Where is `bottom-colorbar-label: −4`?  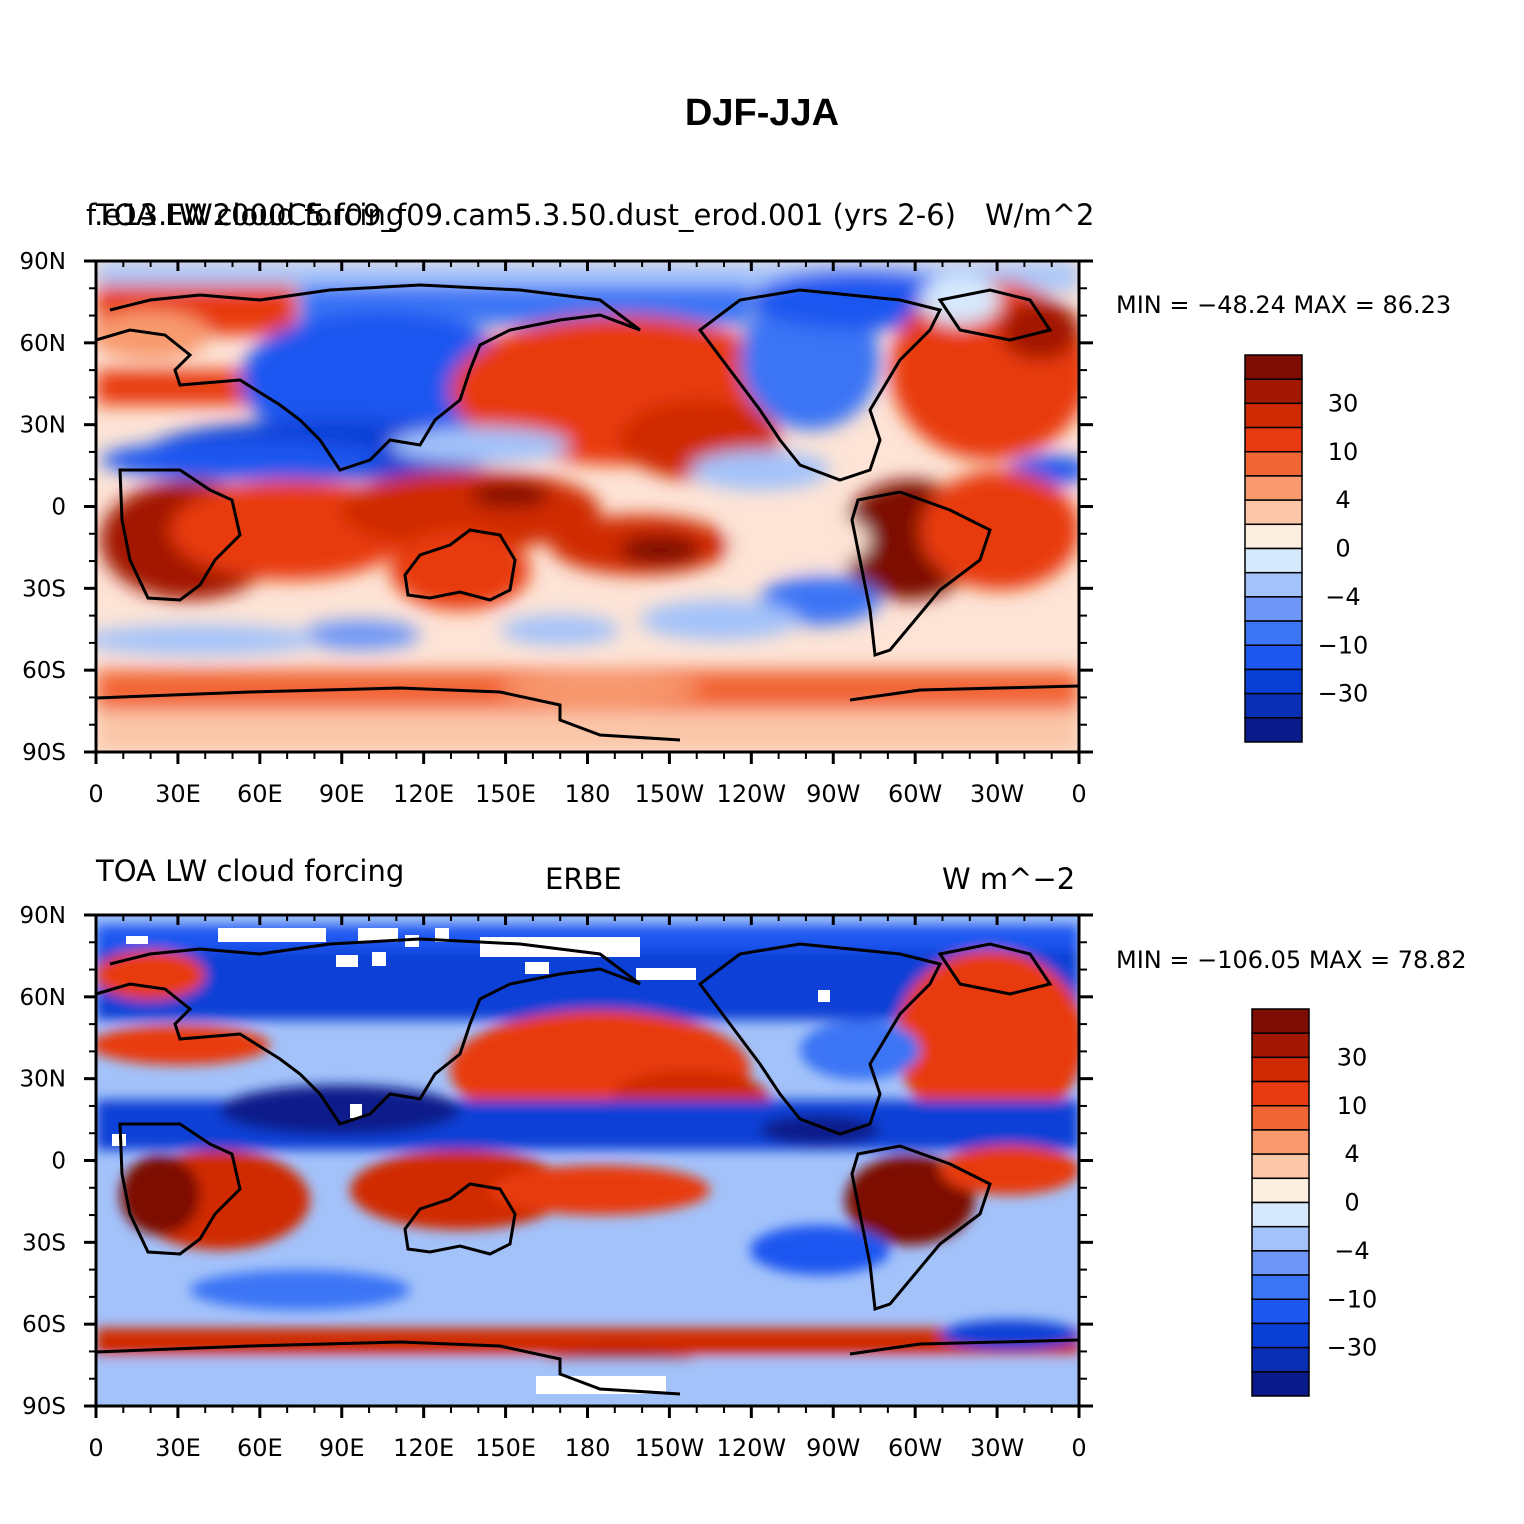 bottom-colorbar-label: −4 is located at coordinates (1351, 1251).